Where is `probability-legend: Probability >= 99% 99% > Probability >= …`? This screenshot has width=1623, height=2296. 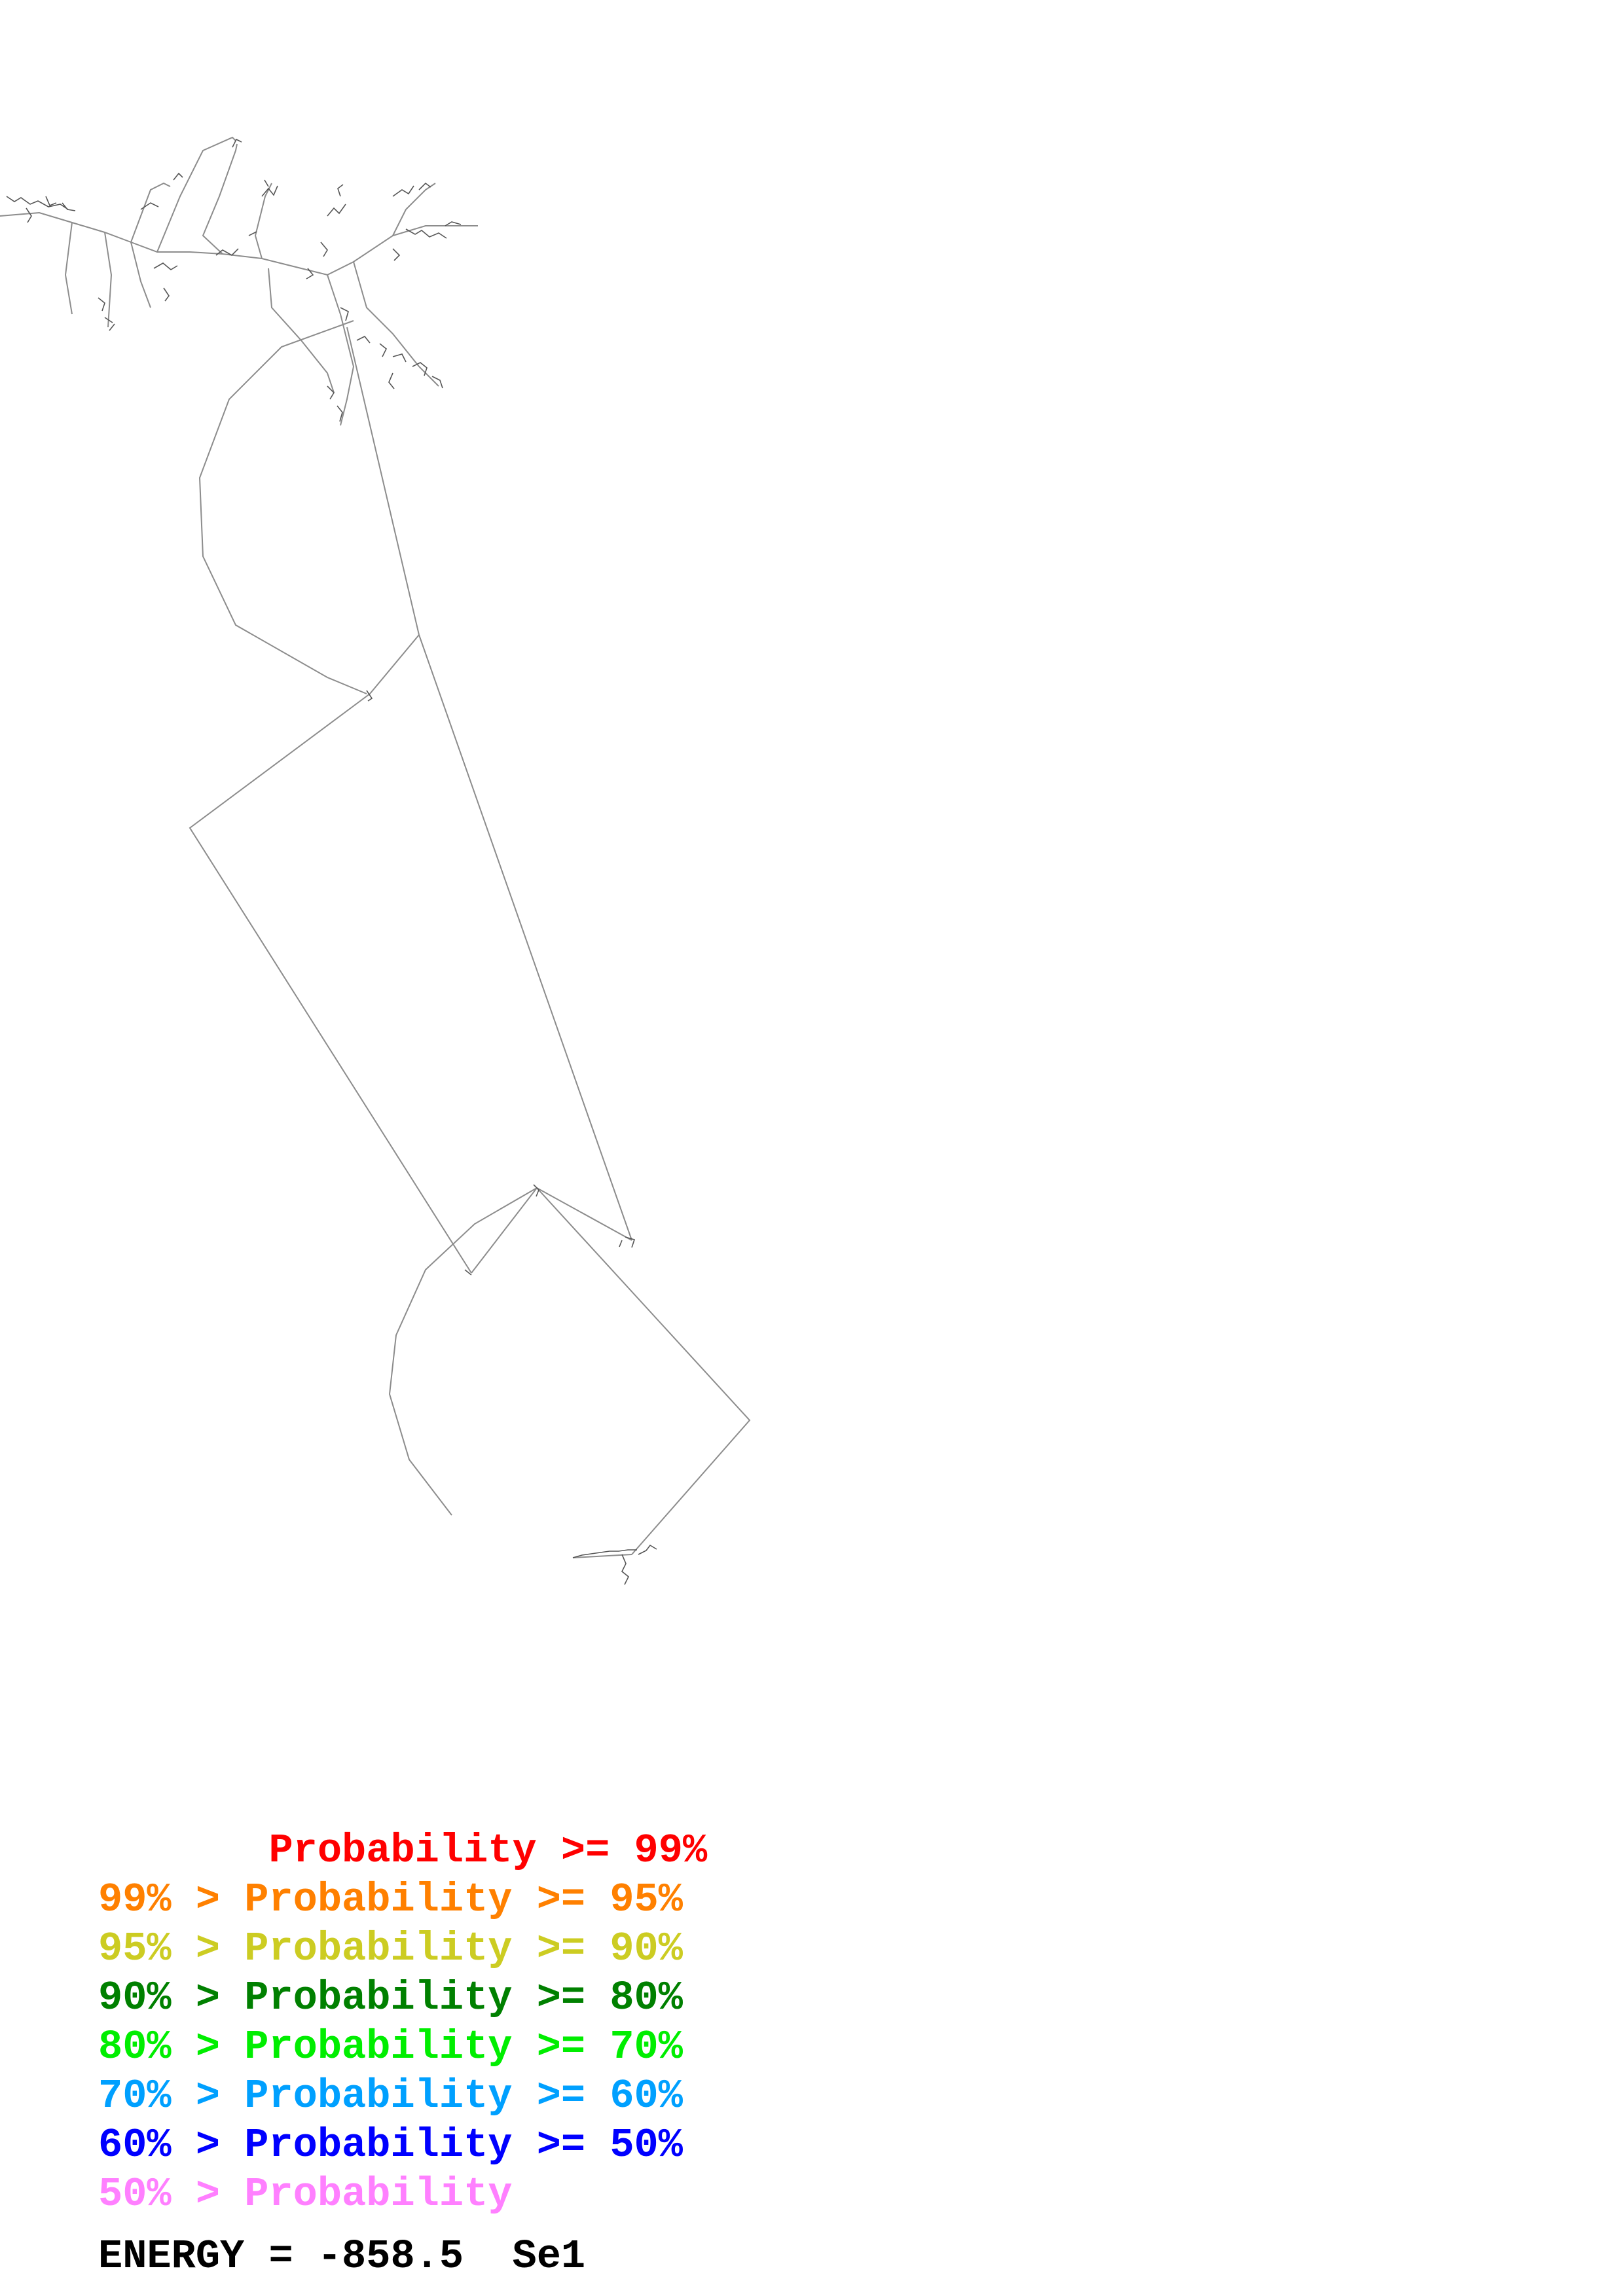 probability-legend: Probability >= 99% 99% > Probability >= … is located at coordinates (402, 2022).